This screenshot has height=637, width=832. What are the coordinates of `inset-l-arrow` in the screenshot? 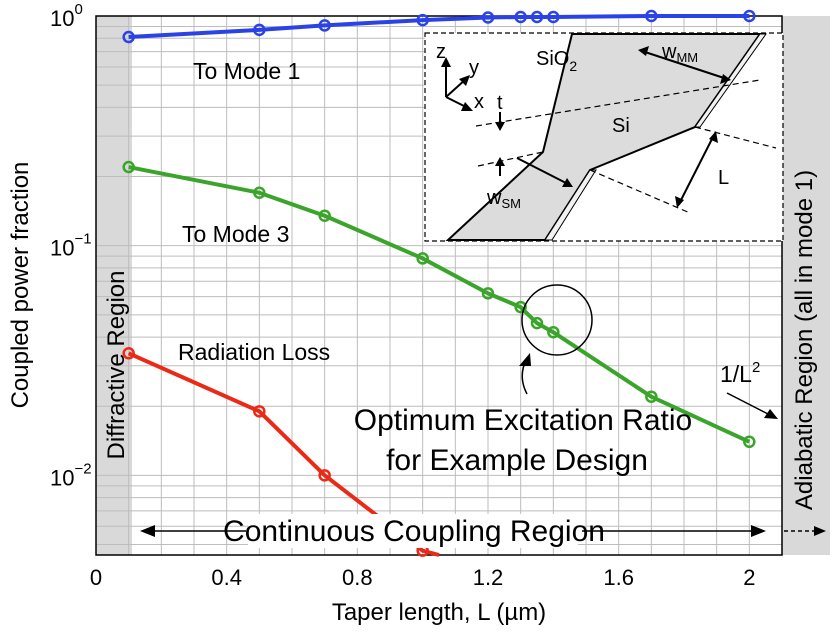 It's located at (696, 169).